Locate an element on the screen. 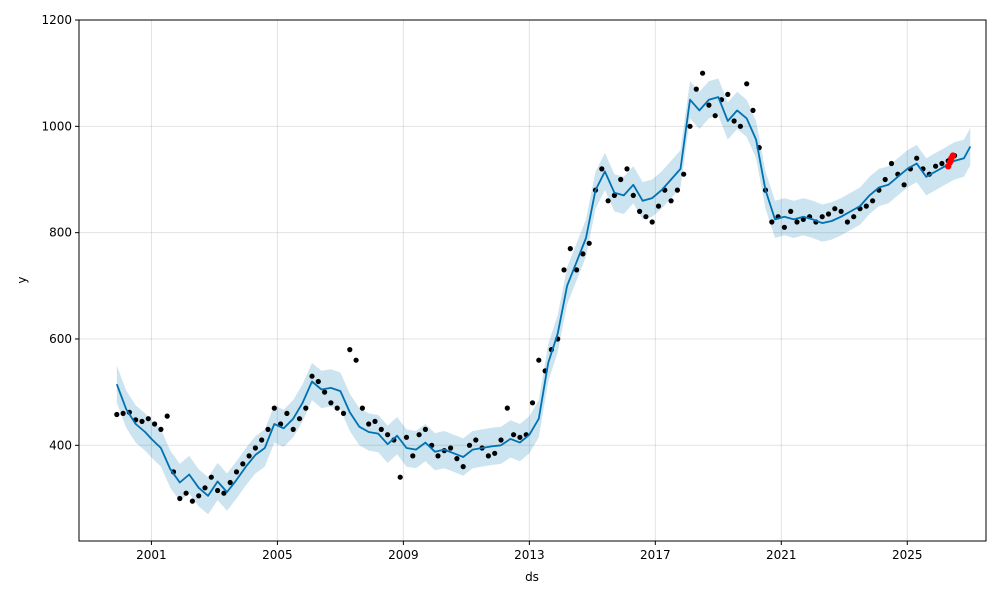  highlight-points is located at coordinates (951, 161).